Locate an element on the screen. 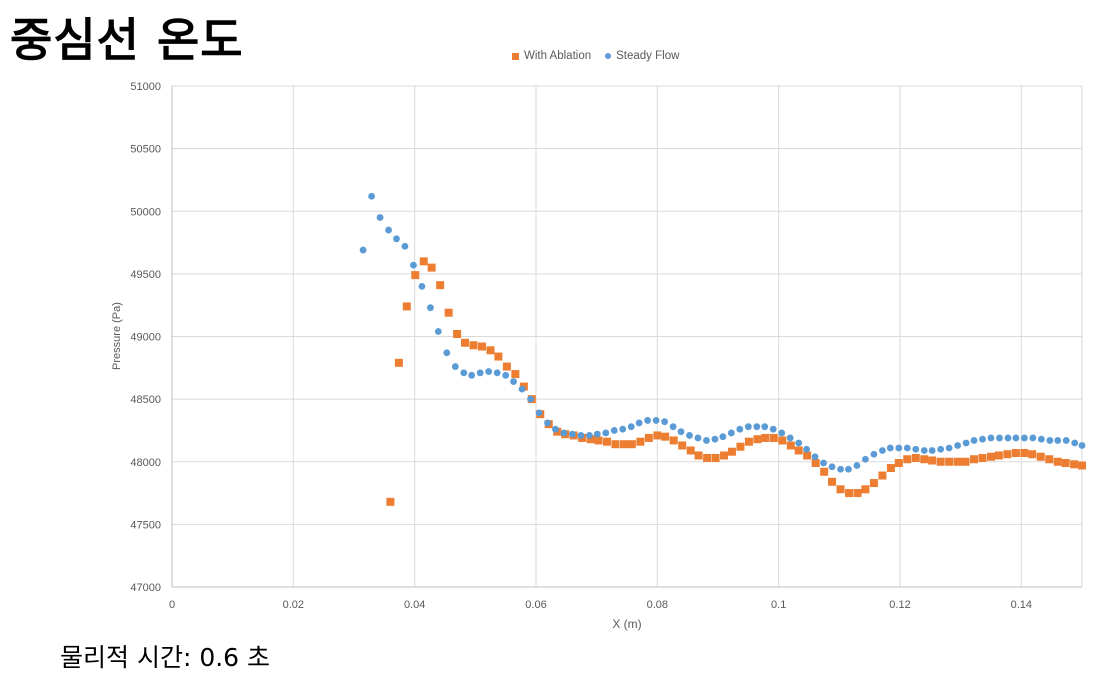 The image size is (1104, 684). x-axis-label: X (m) is located at coordinates (626, 624).